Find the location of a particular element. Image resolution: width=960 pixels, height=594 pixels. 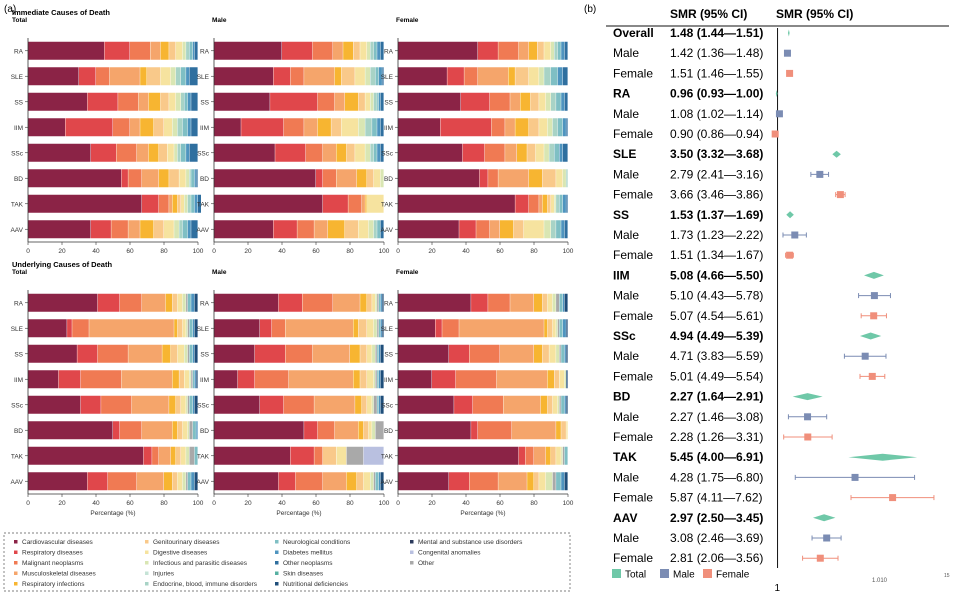

row-ci-text: 3.50 (3.32—3.68) is located at coordinates (716, 154).